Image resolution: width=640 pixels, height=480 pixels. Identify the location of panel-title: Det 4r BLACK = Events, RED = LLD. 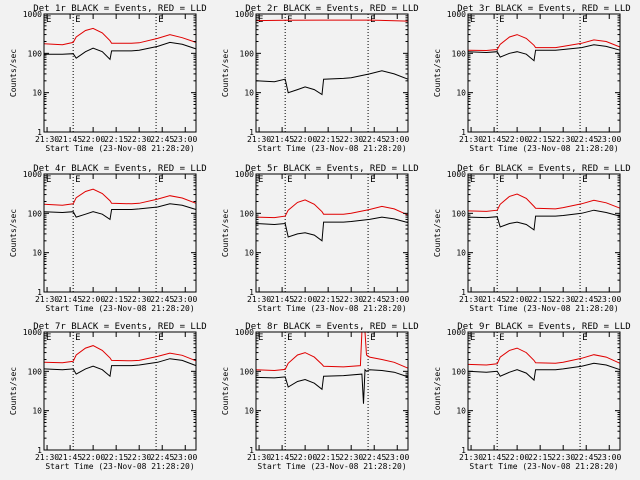
(119, 169).